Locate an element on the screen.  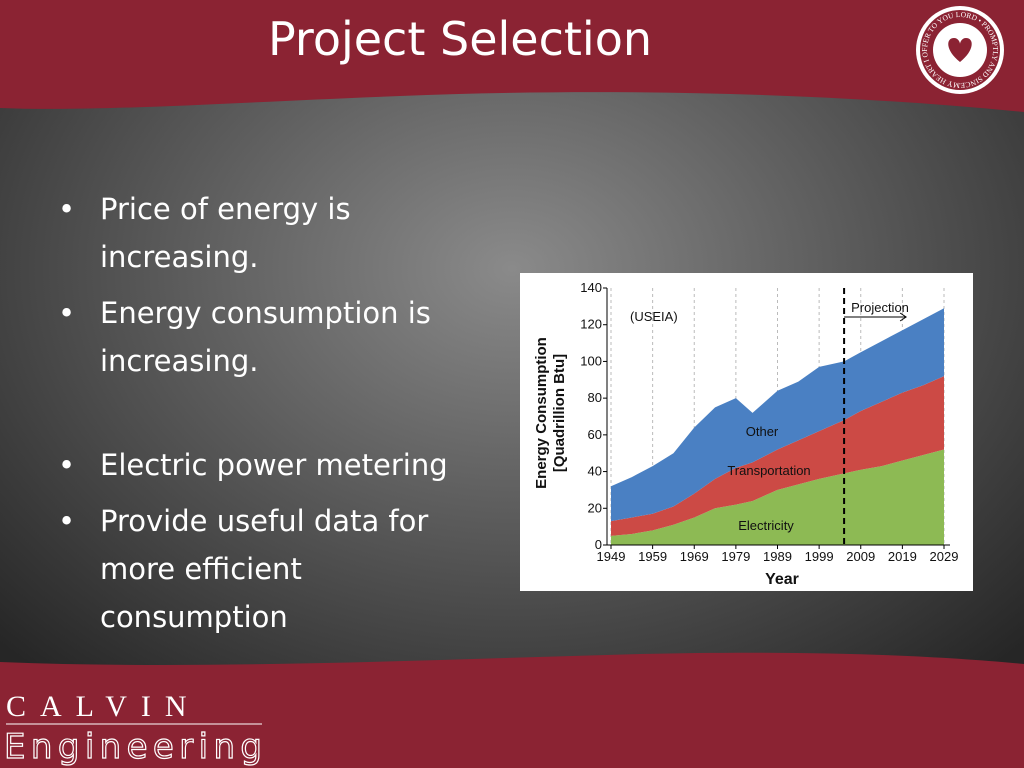
y-tick-label: 40 is located at coordinates (595, 471).